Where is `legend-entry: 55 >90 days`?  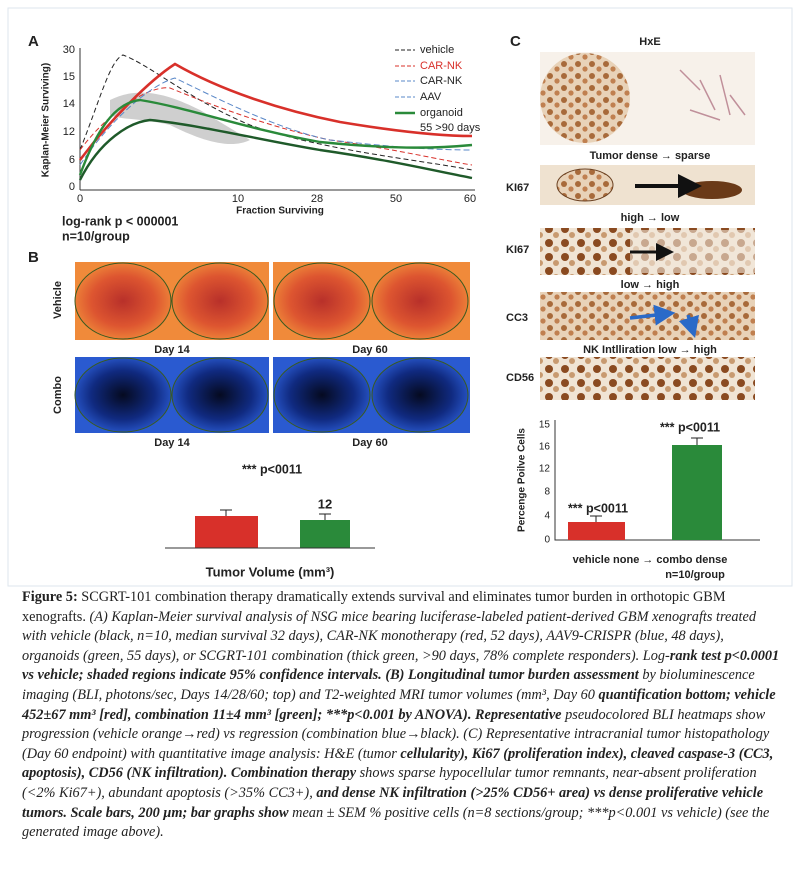 legend-entry: 55 >90 days is located at coordinates (450, 128).